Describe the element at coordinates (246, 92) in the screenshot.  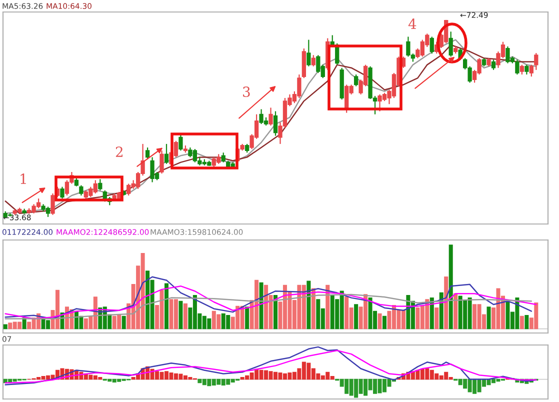
I see `annotation: 3` at that location.